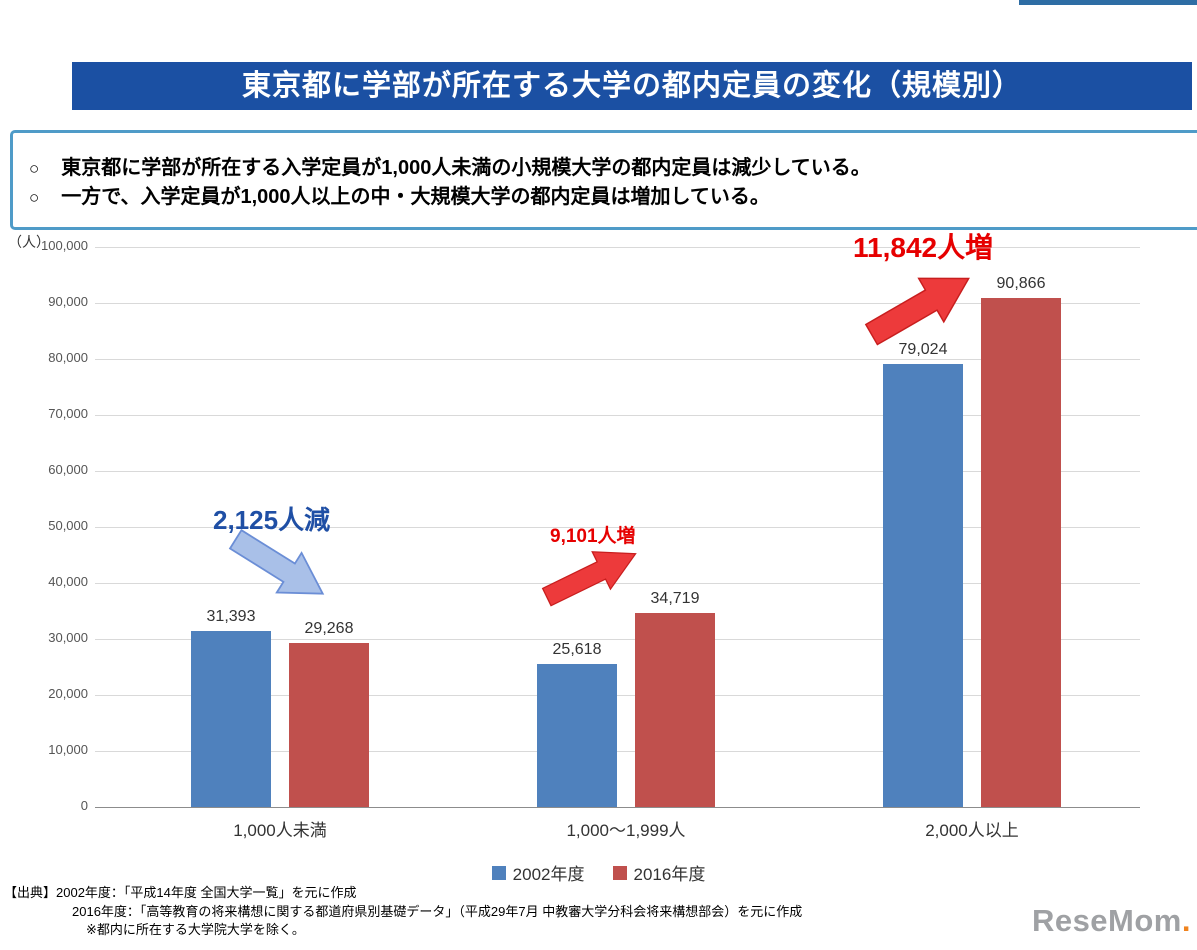 The height and width of the screenshot is (950, 1197). Describe the element at coordinates (68, 469) in the screenshot. I see `y-tick-label: 60,000` at that location.